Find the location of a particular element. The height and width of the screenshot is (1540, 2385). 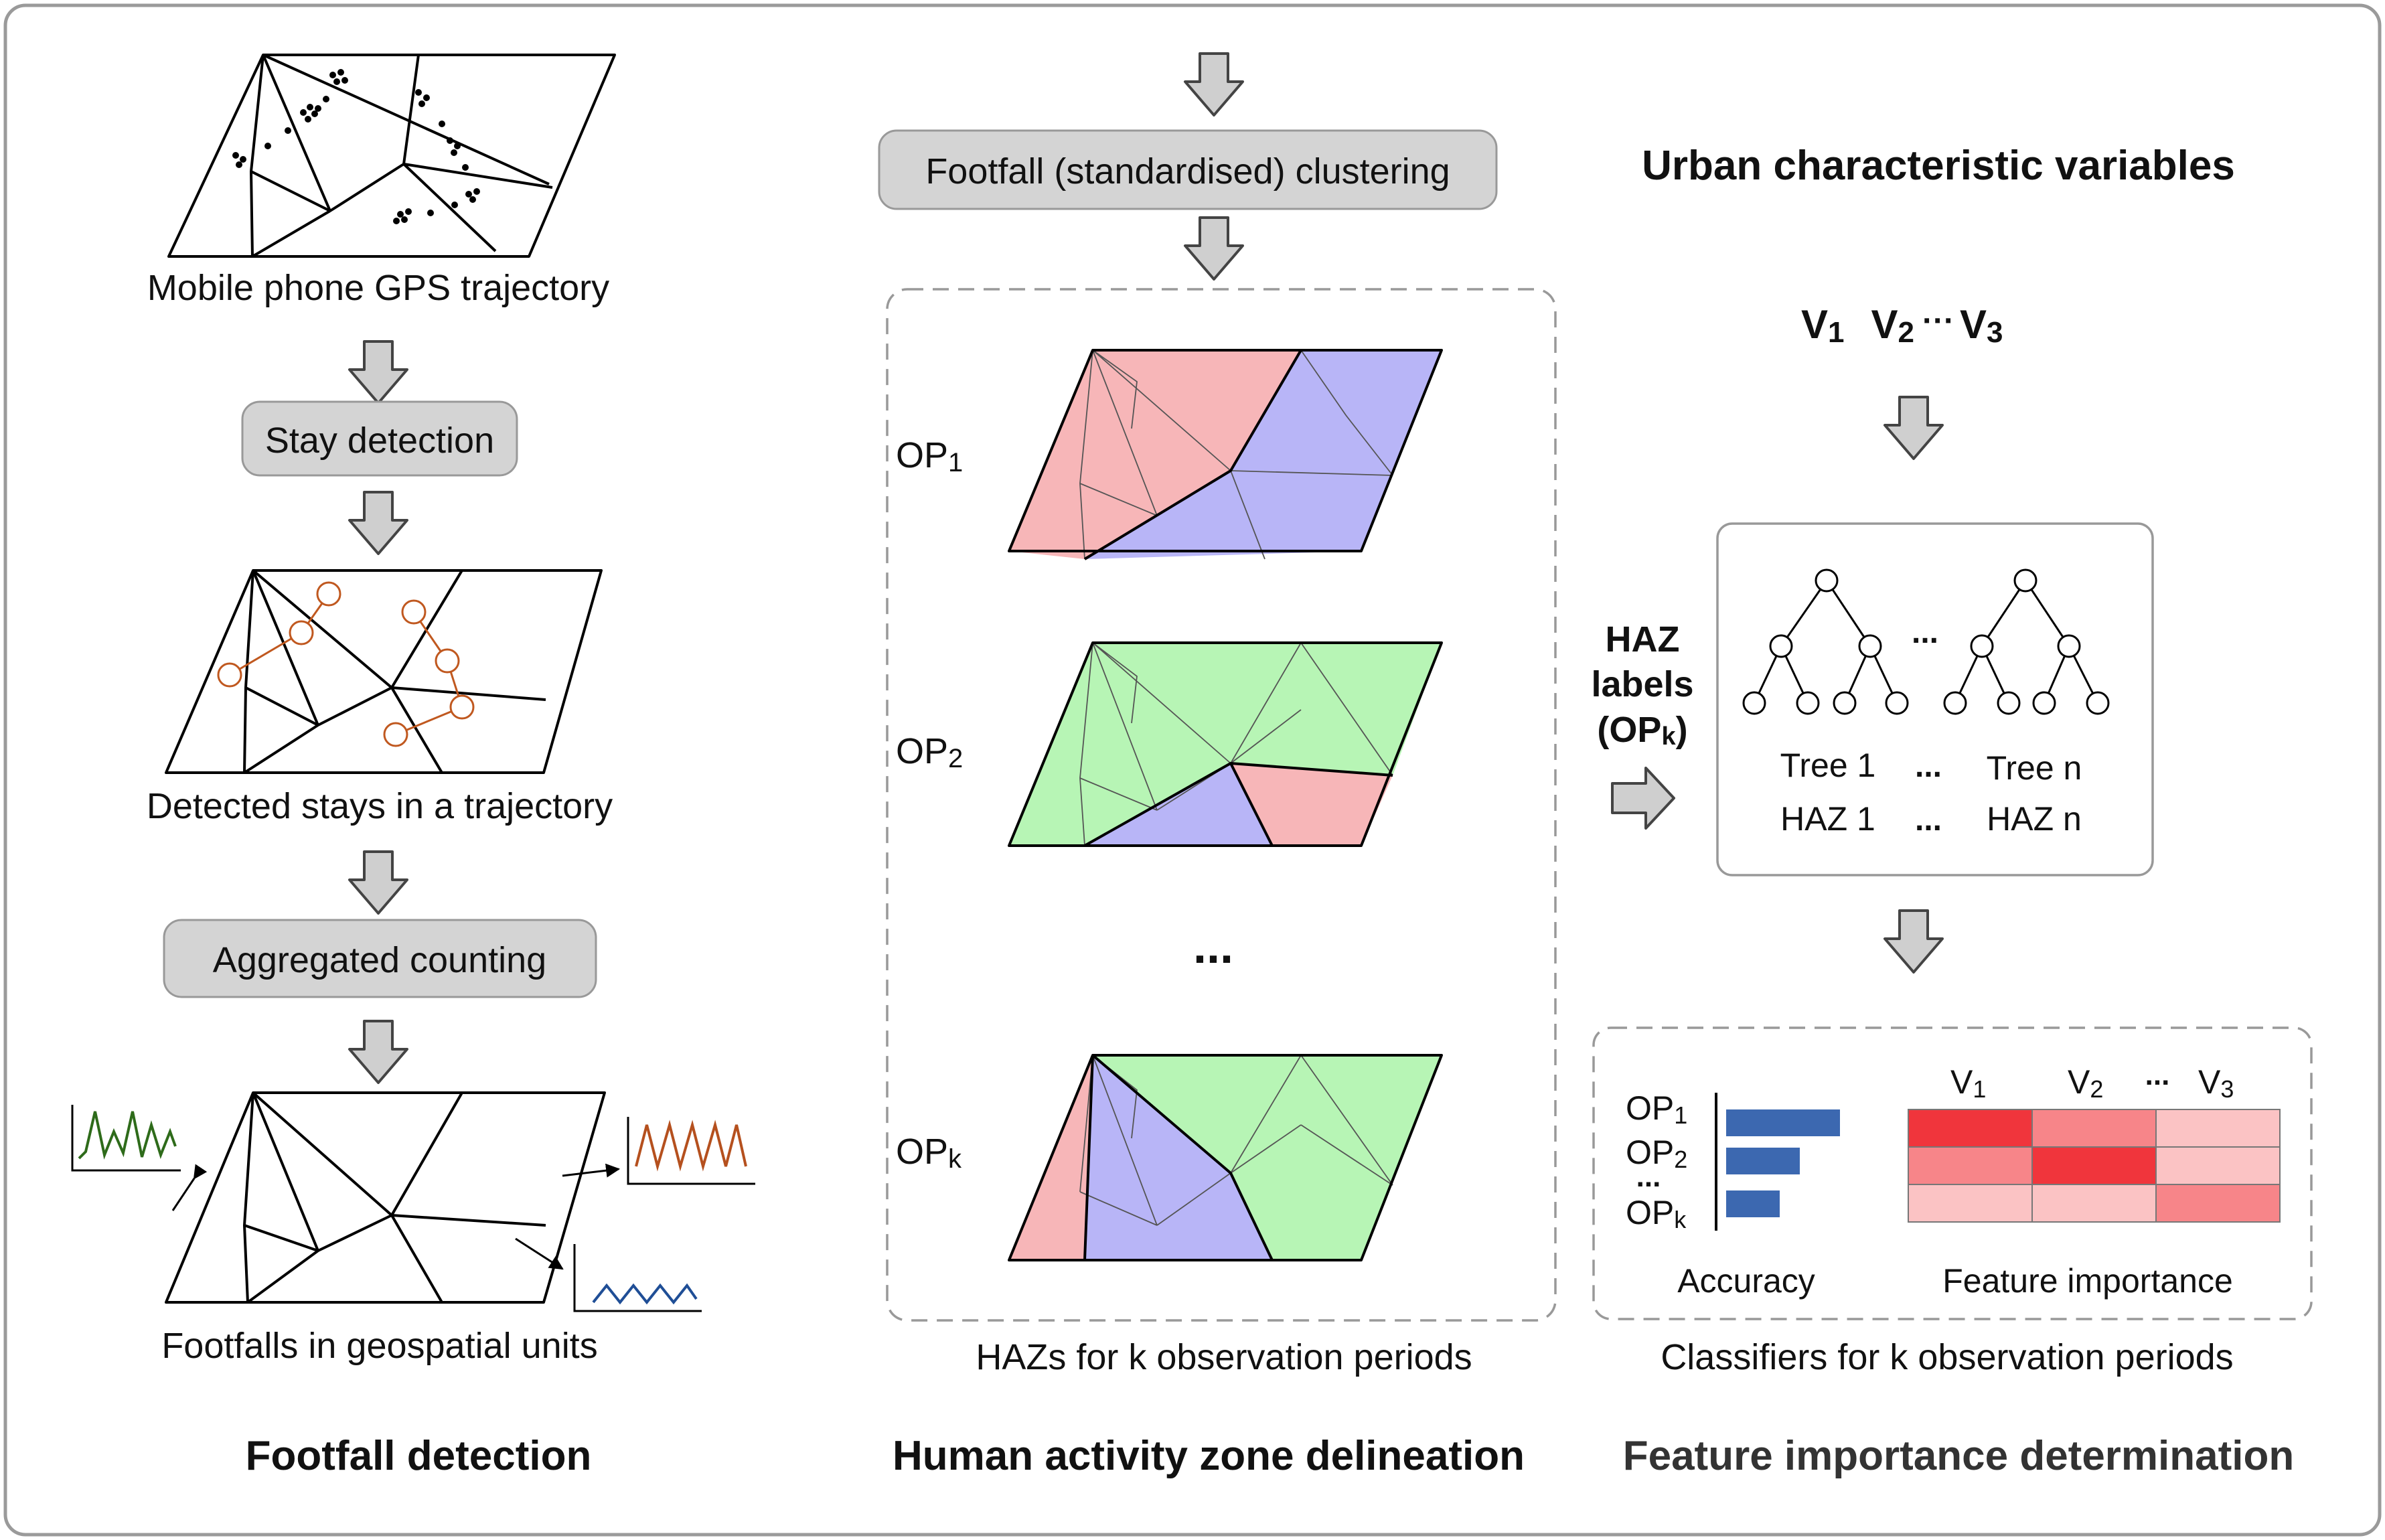

importance-label: Feature importance is located at coordinates (2087, 1281).